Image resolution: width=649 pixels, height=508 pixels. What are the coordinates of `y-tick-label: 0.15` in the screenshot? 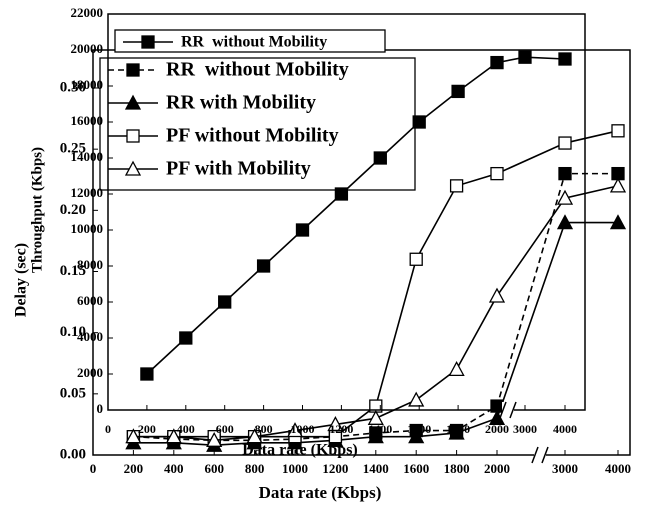 It's located at (73, 271).